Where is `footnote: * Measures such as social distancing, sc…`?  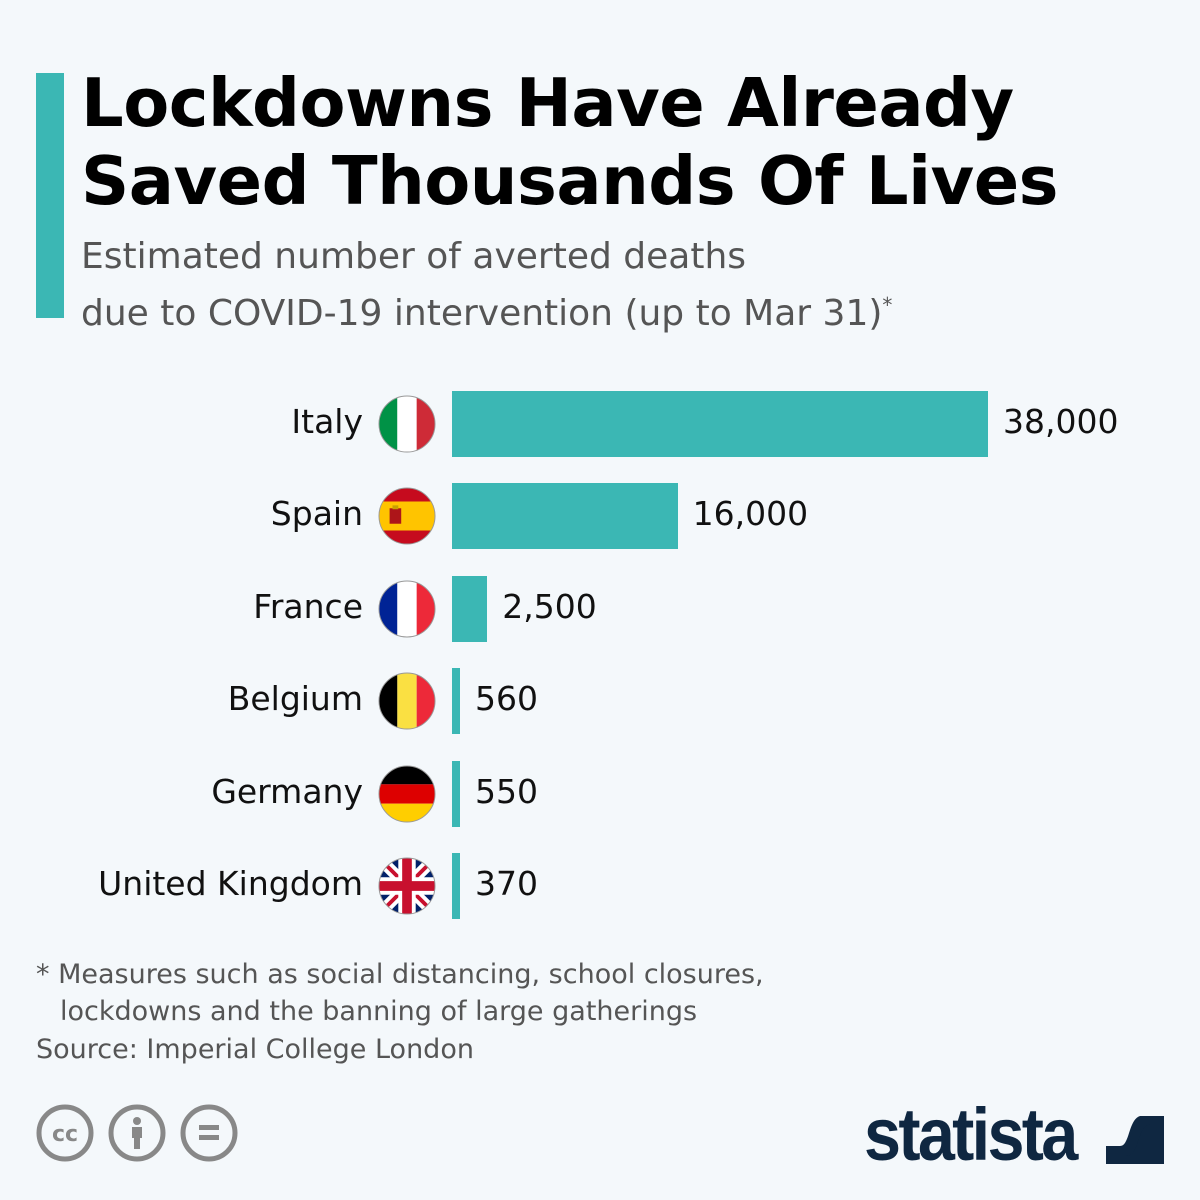 footnote: * Measures such as social distancing, sc… is located at coordinates (400, 993).